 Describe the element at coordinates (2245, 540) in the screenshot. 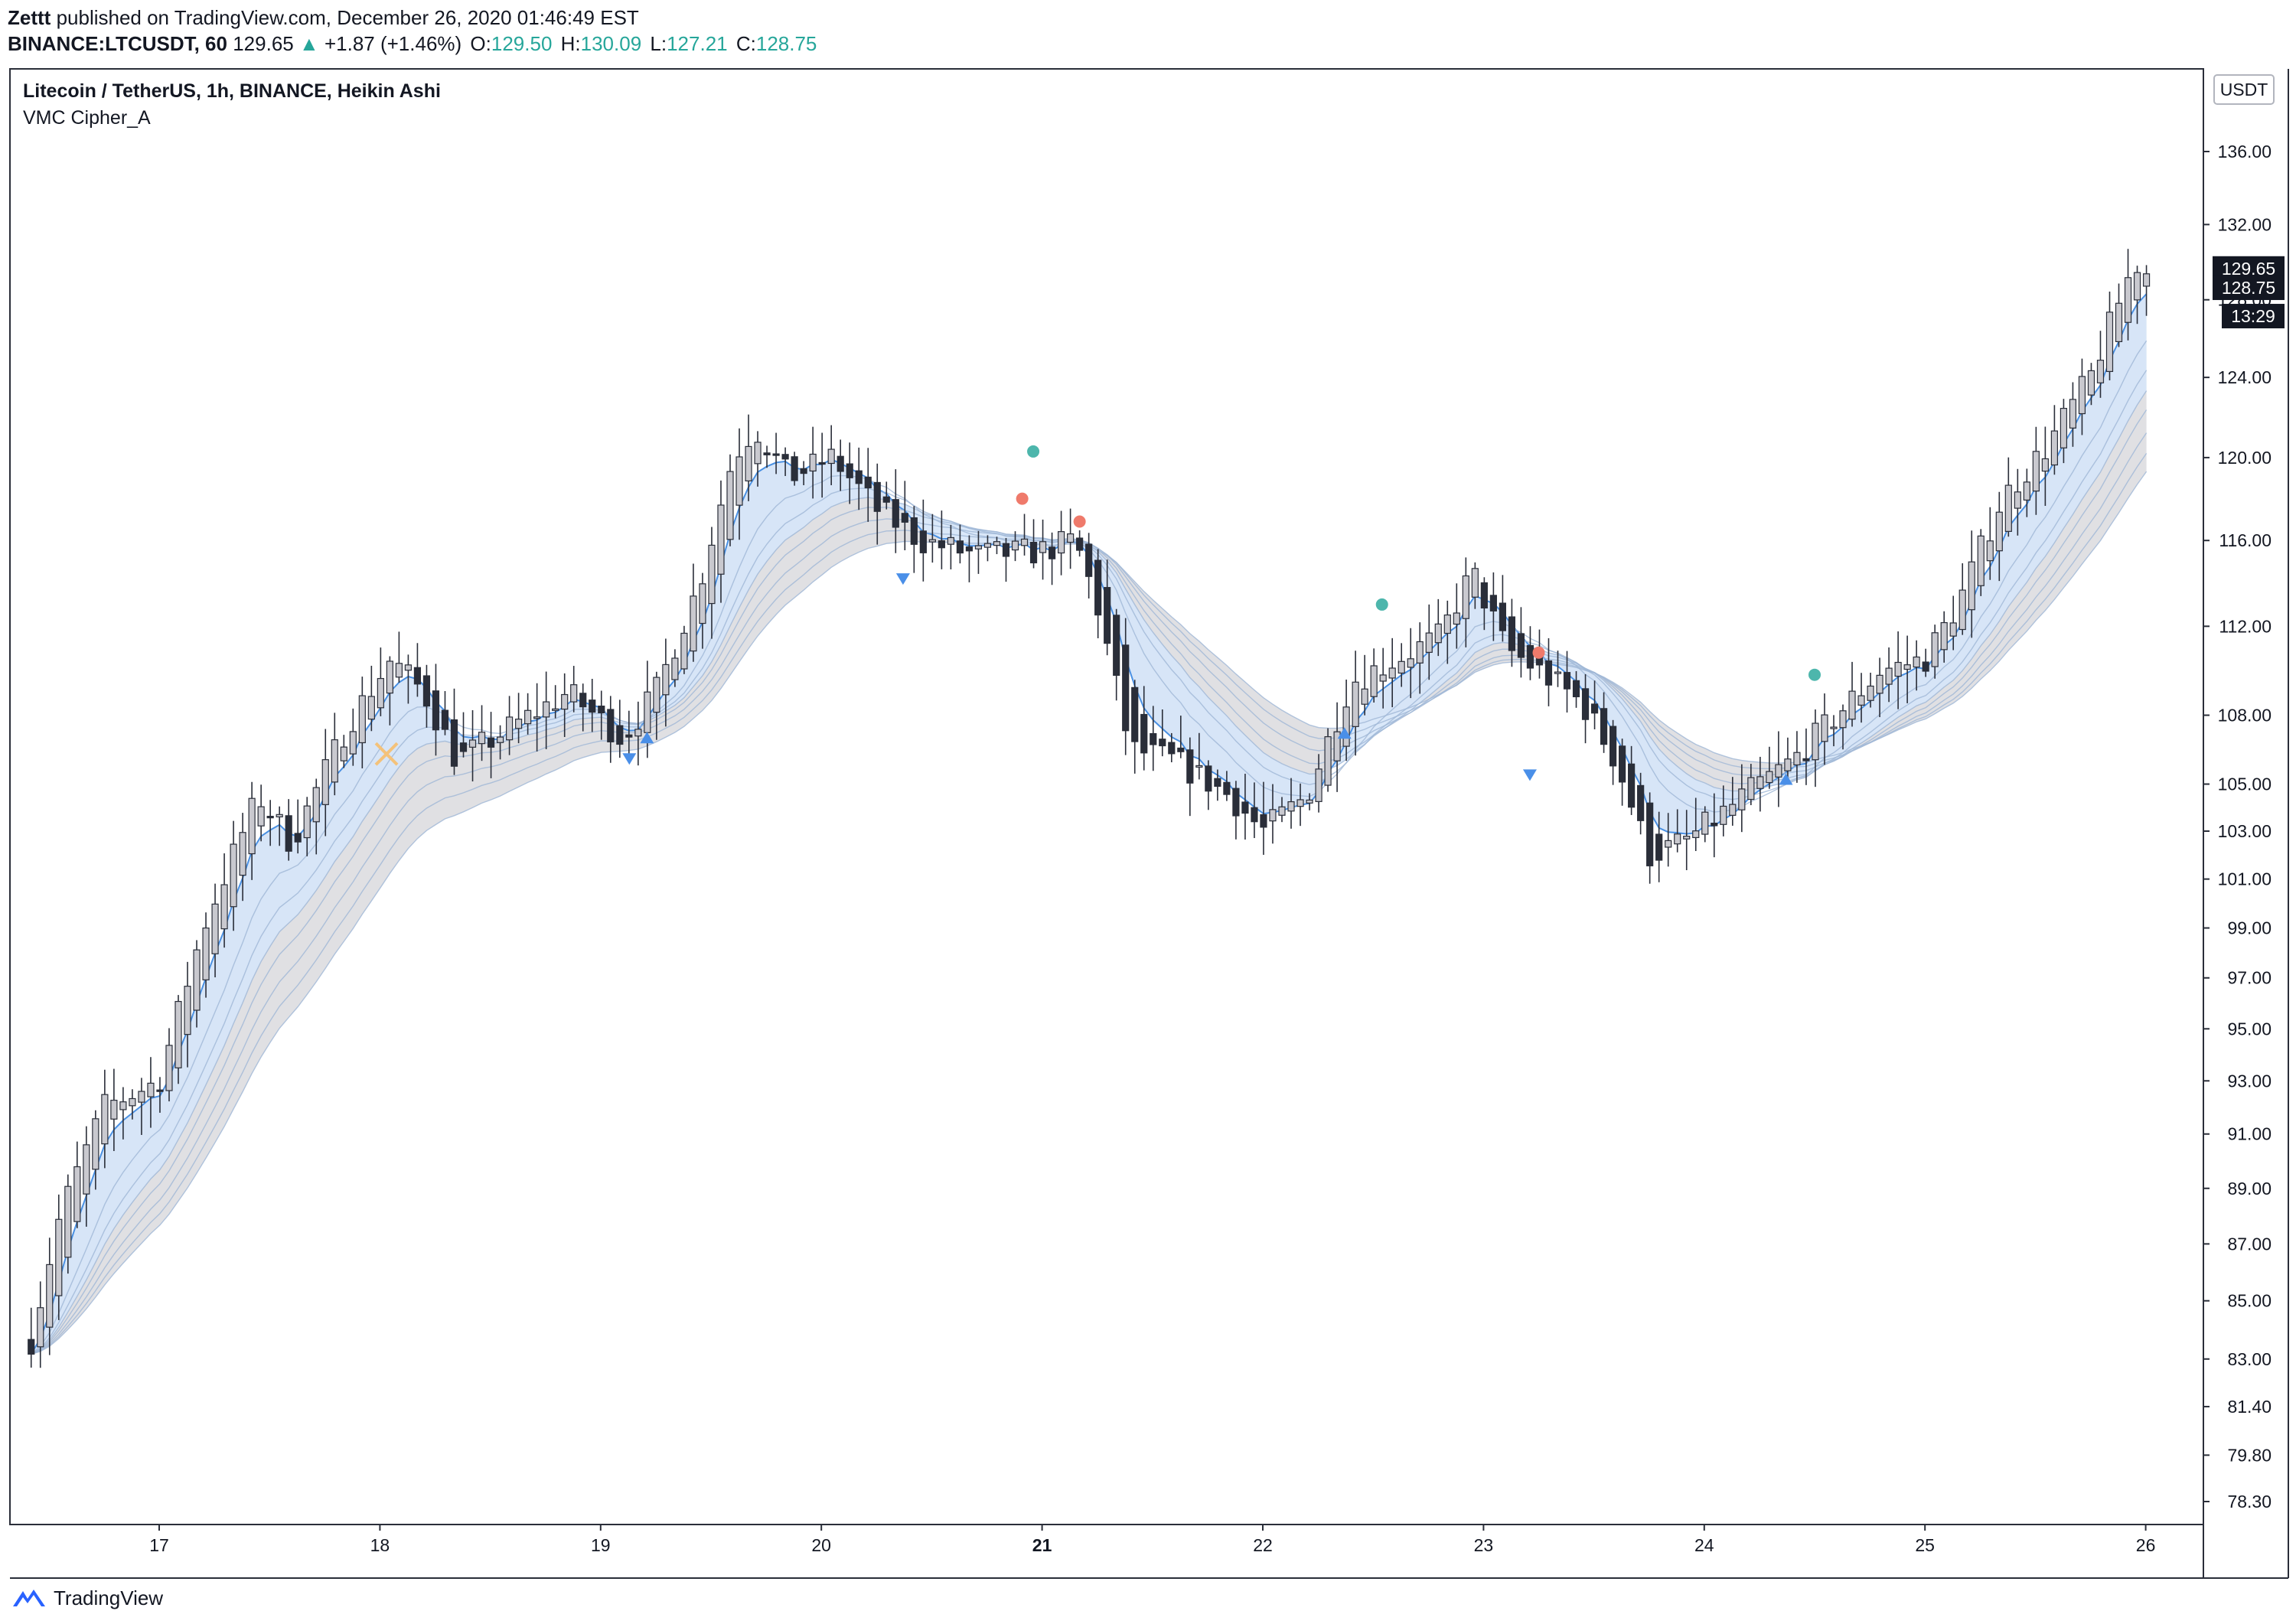

I see `y-tick-label: 116.00` at that location.